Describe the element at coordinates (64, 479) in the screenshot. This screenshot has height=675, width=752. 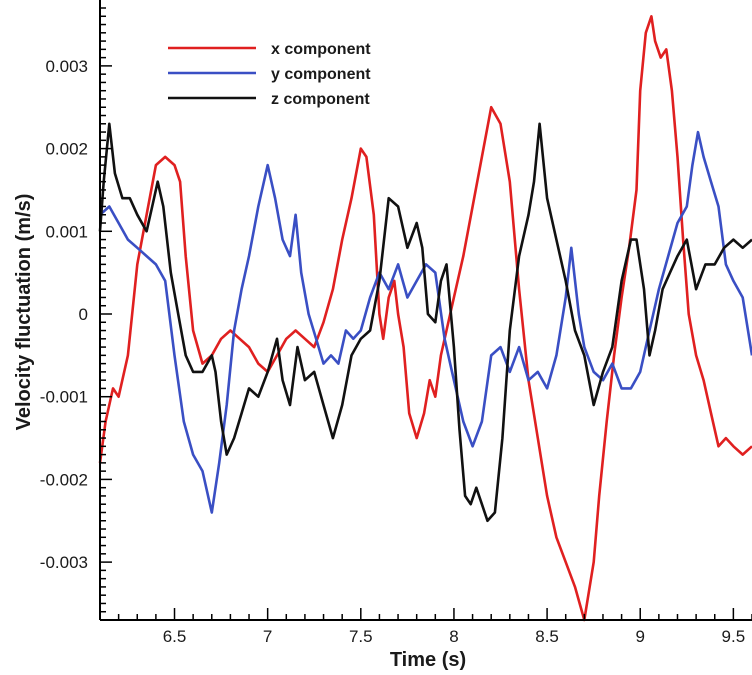
I see `y-tick-label: -0.002` at that location.